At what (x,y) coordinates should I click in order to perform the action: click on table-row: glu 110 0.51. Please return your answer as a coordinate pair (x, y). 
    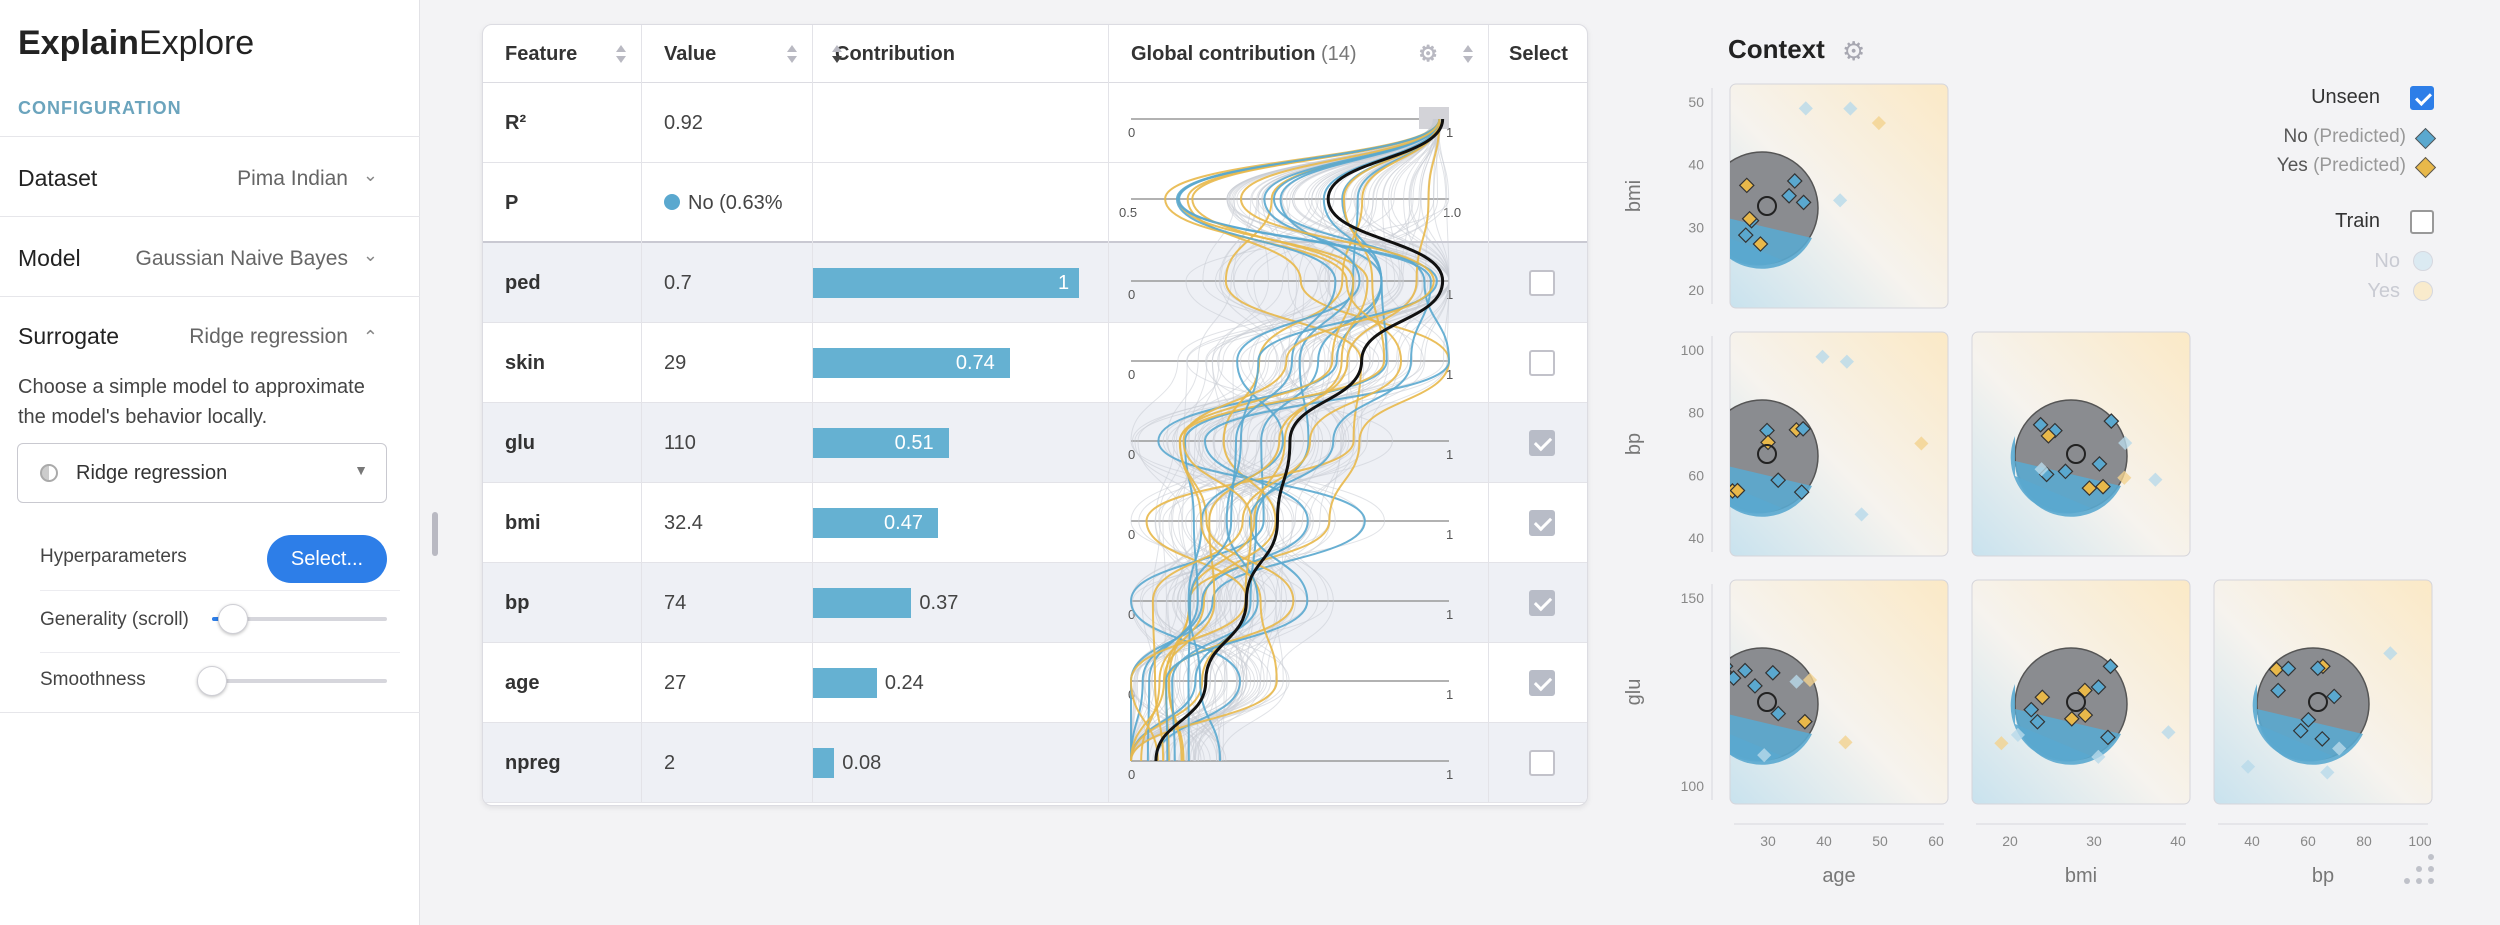
    Looking at the image, I should click on (1035, 443).